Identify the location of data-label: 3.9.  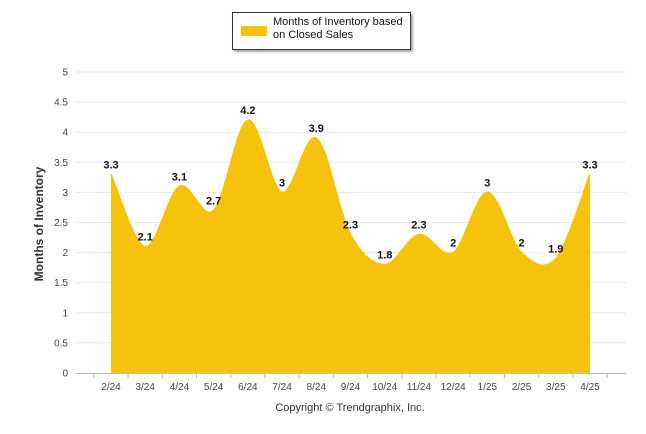
(316, 129).